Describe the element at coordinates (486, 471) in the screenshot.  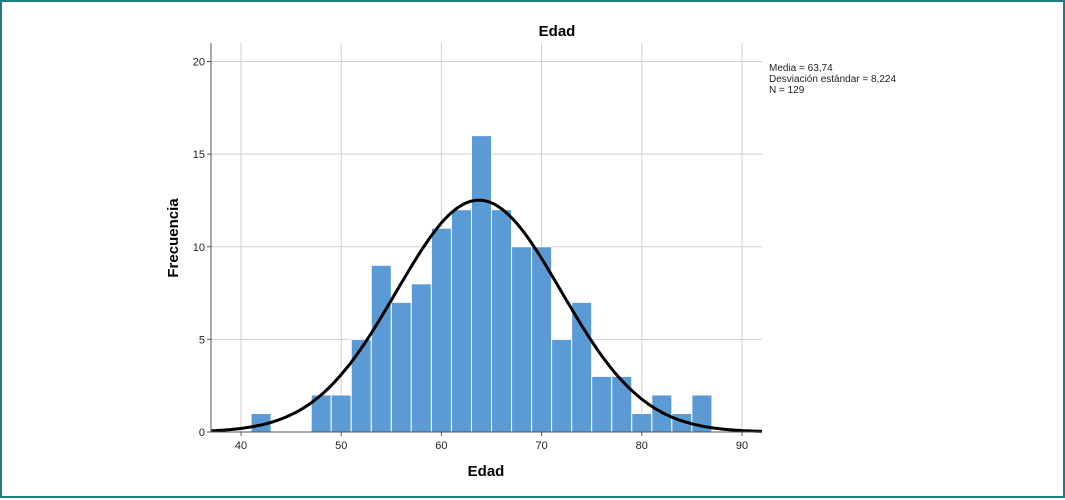
I see `x-axis-label: Edad` at that location.